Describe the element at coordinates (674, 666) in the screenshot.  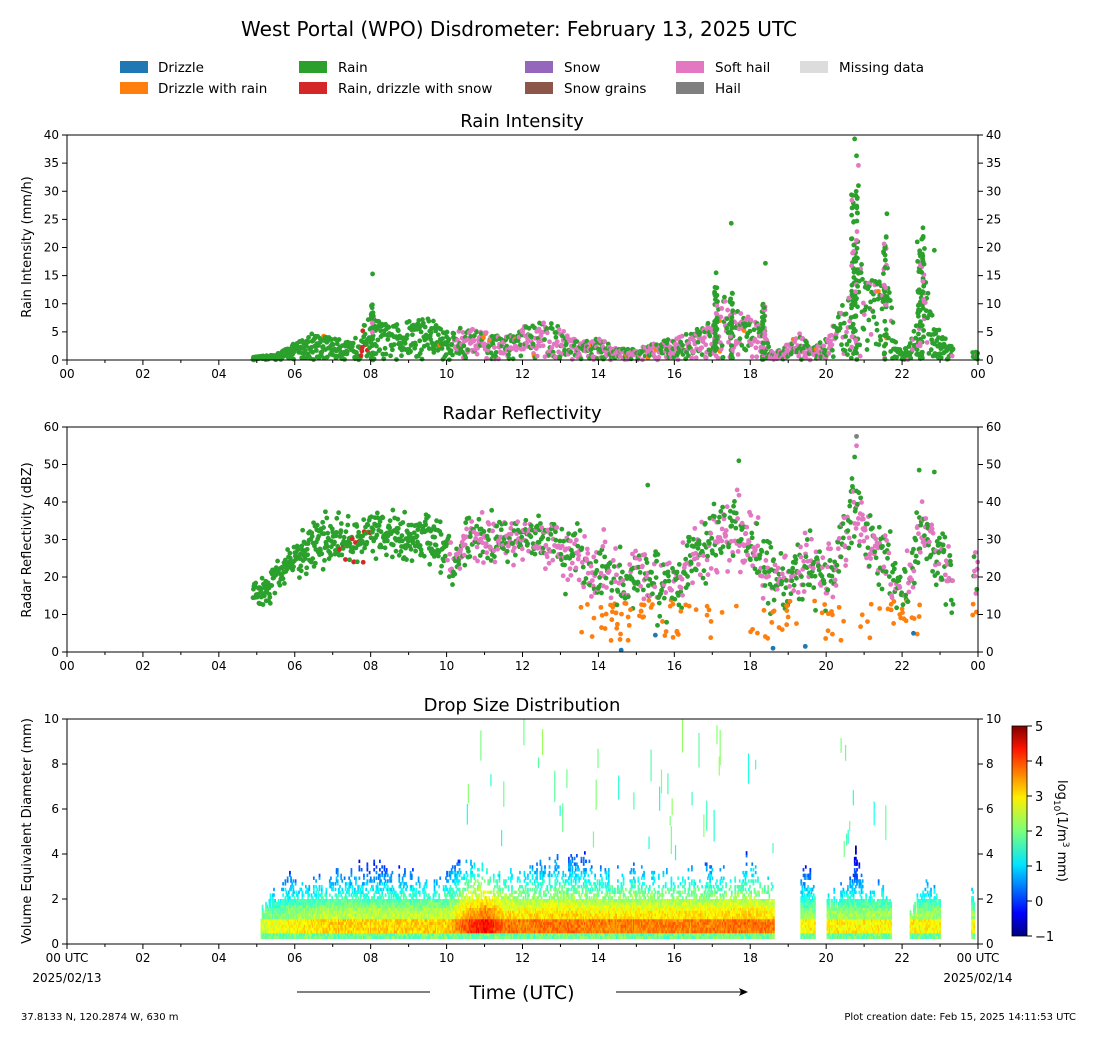
I see `x-tick-label: 16` at that location.